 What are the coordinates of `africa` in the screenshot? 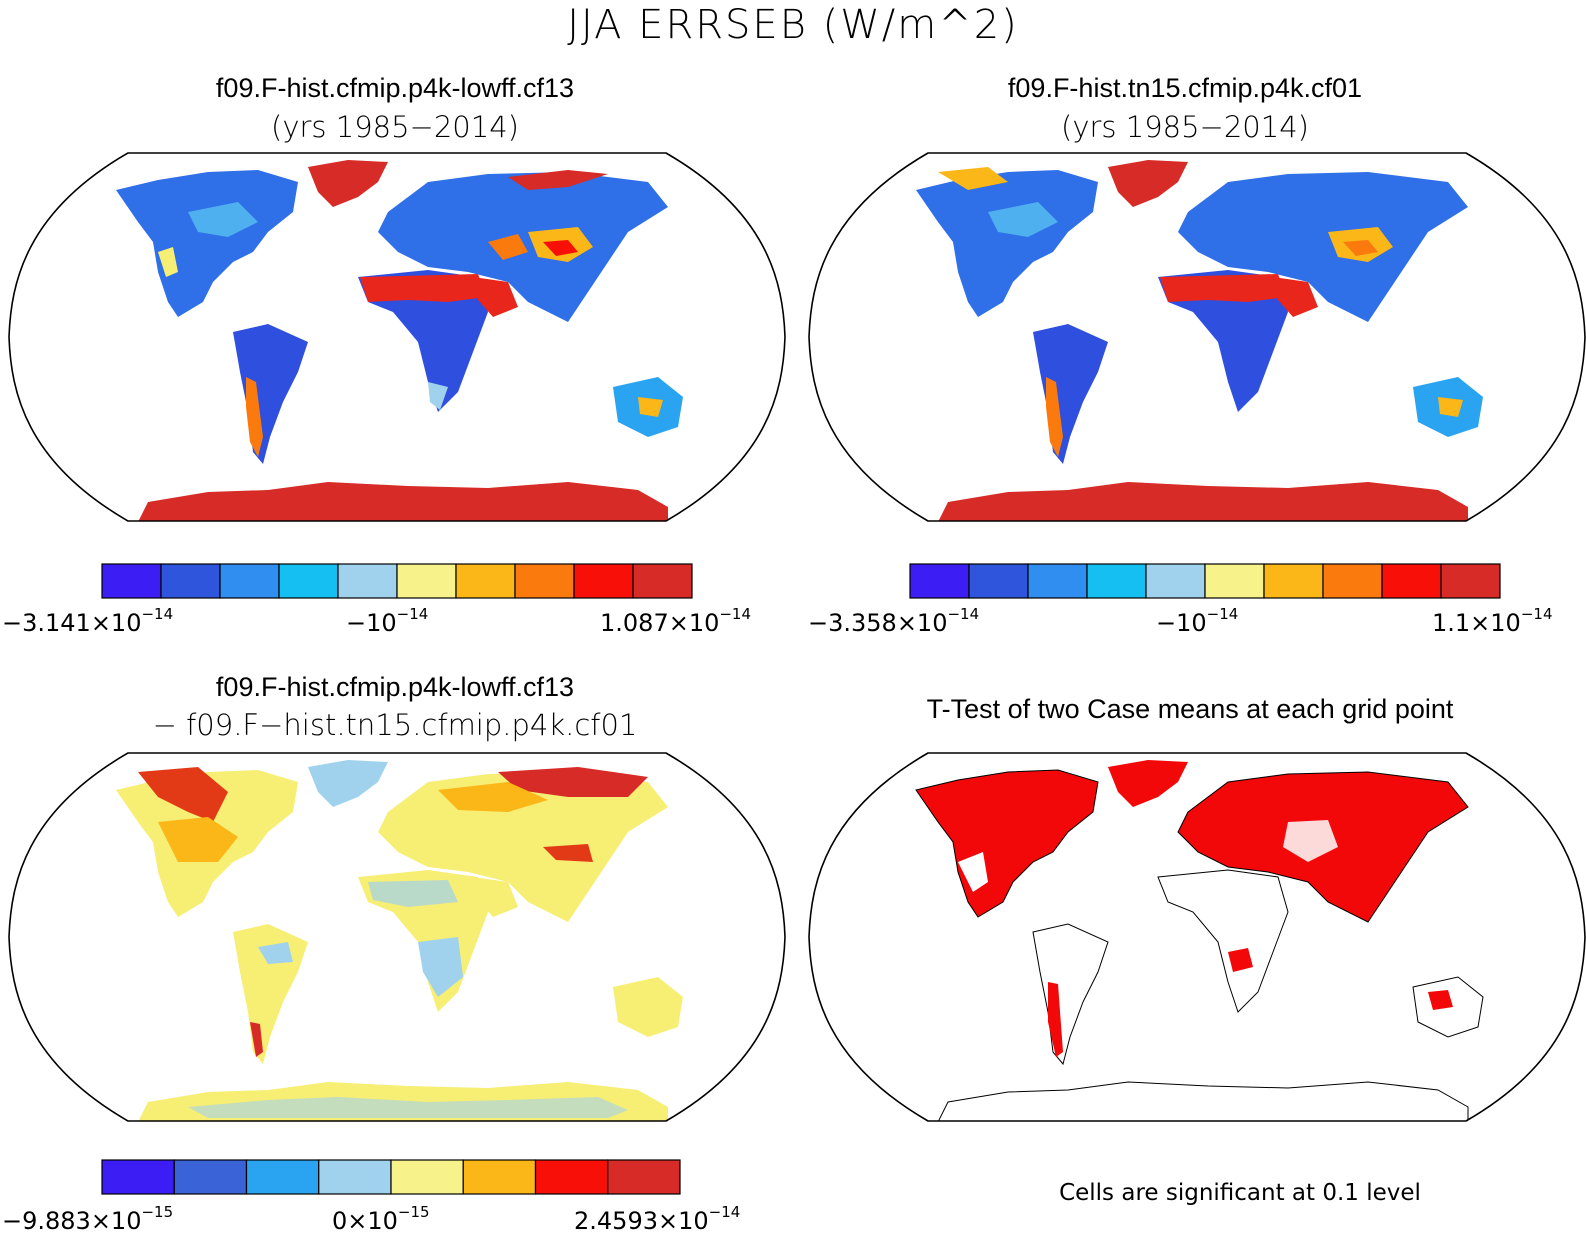 It's located at (423, 341).